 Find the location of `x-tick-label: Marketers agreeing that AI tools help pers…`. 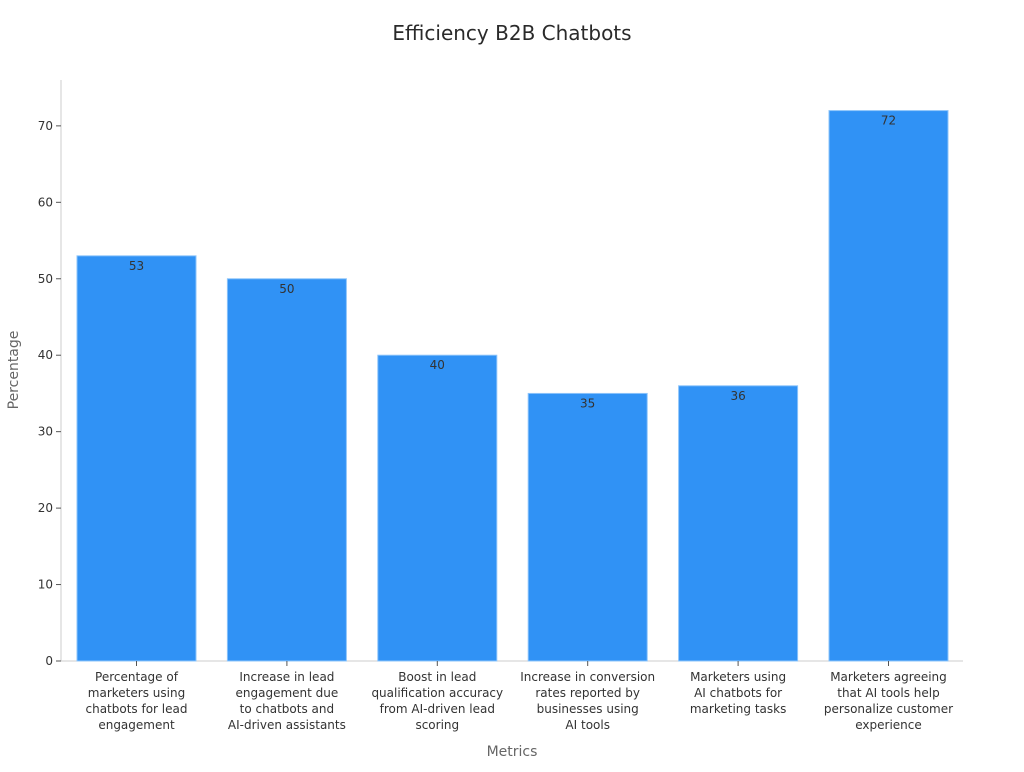

x-tick-label: Marketers agreeing that AI tools help pers… is located at coordinates (888, 701).